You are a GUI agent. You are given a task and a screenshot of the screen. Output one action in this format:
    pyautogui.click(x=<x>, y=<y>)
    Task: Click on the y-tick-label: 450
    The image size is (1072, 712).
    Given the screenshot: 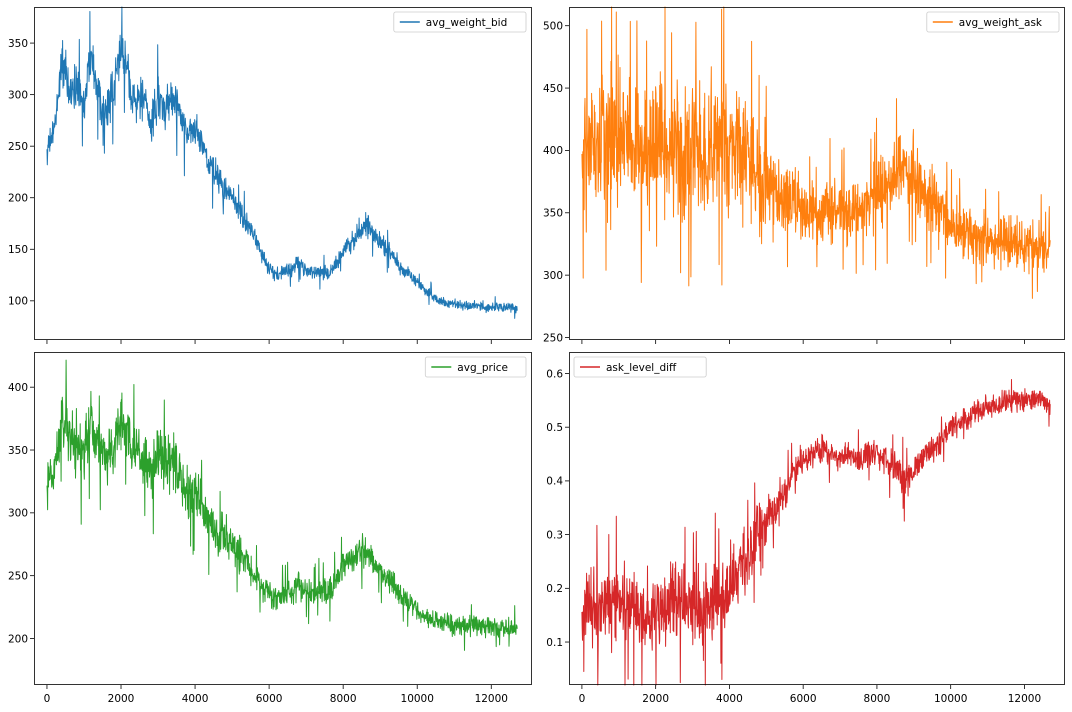 What is the action you would take?
    pyautogui.click(x=553, y=89)
    